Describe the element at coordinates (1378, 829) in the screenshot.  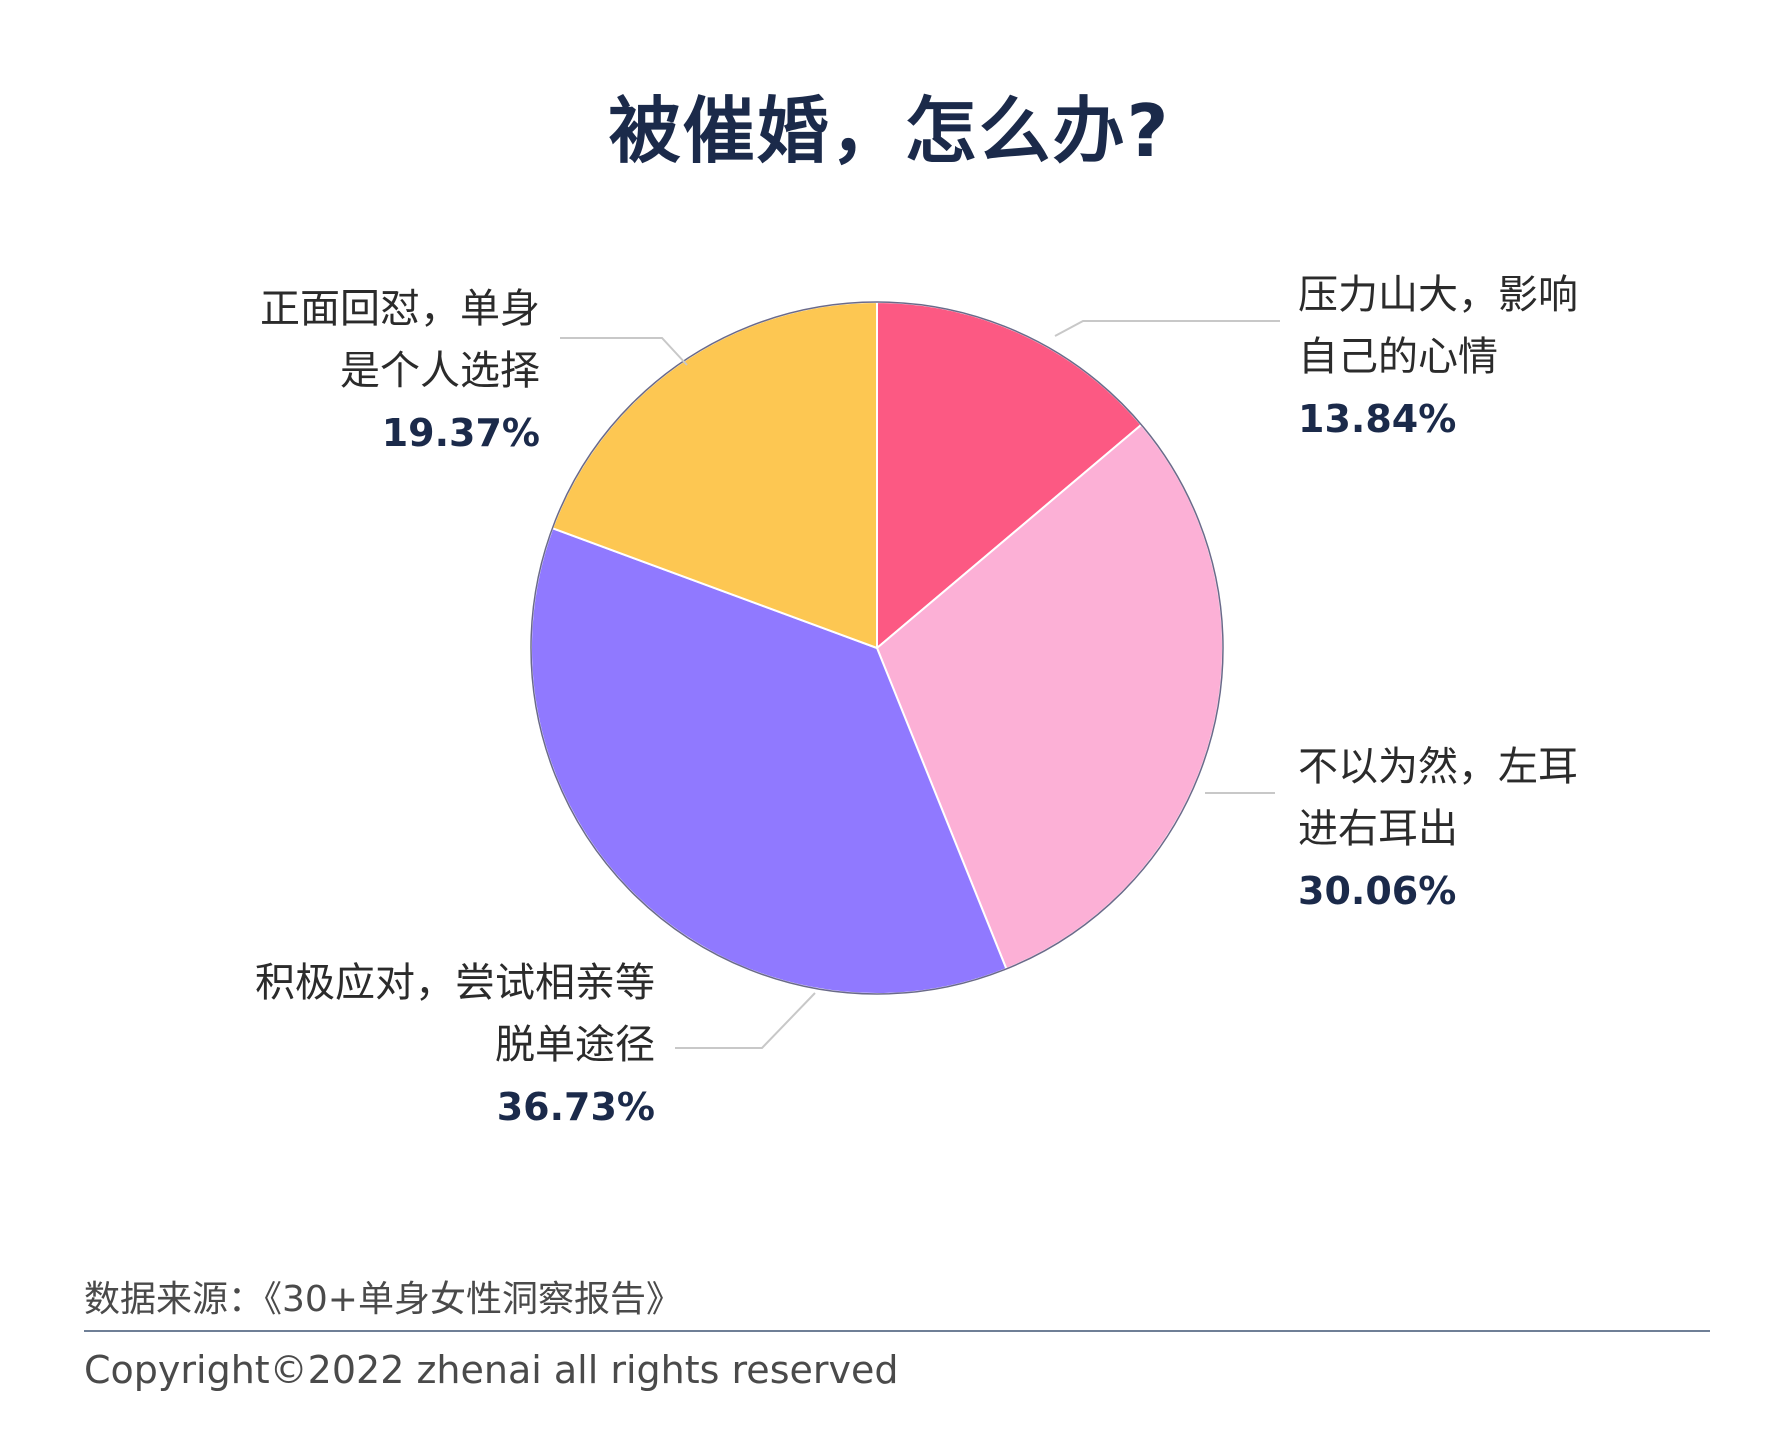
I see `slice-label-2-line-2: 进右耳出` at that location.